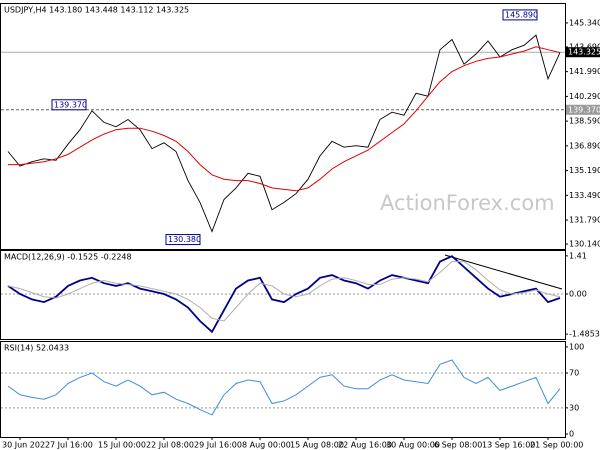 This screenshot has width=600, height=450. I want to click on y-tick-label: 140.290, so click(584, 96).